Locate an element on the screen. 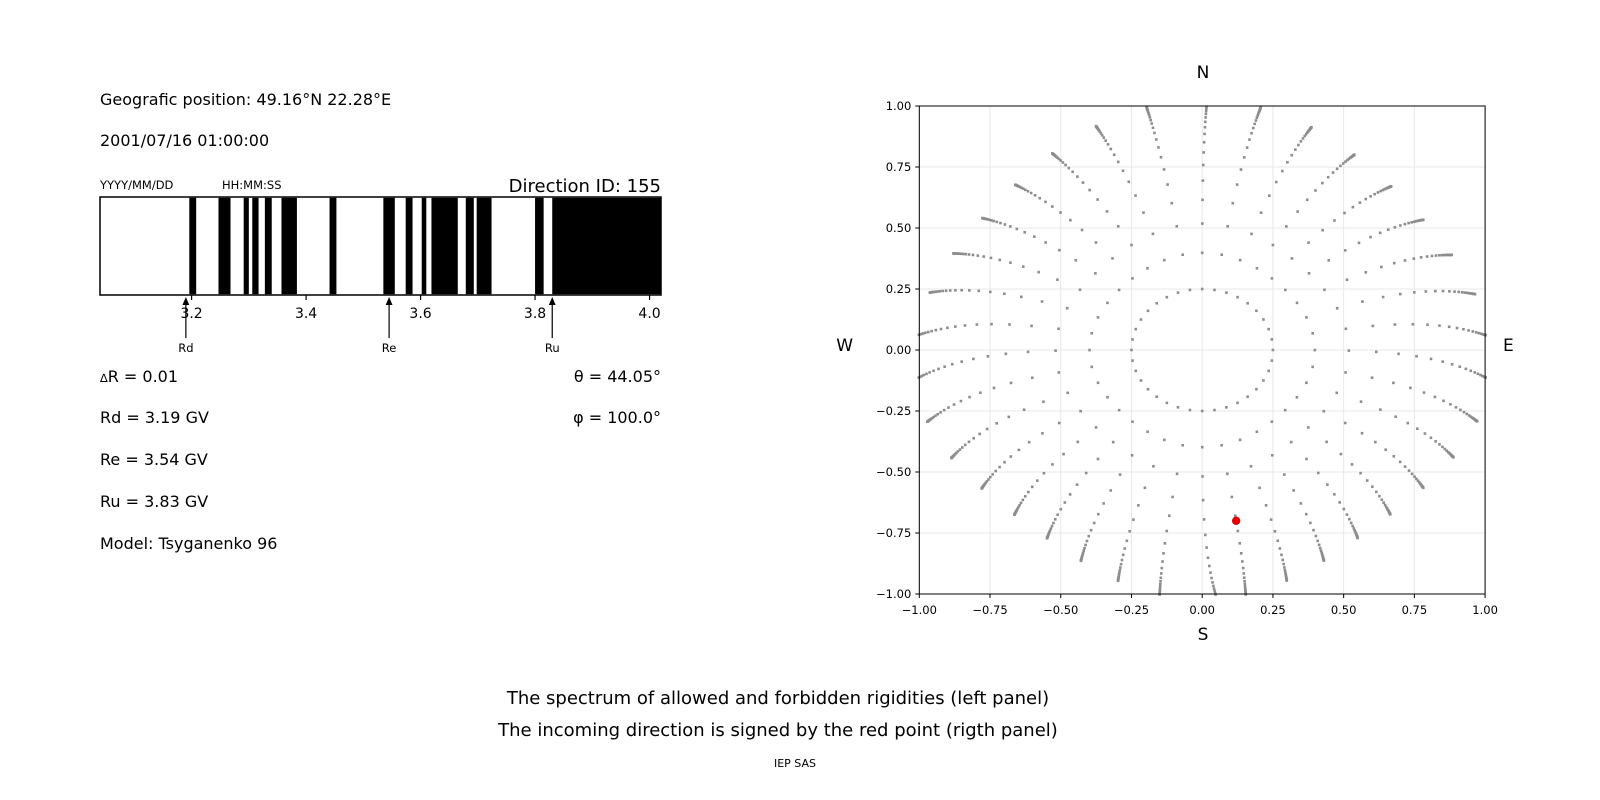 This screenshot has height=800, width=1600. caption-credit: IEP SAS is located at coordinates (795, 763).